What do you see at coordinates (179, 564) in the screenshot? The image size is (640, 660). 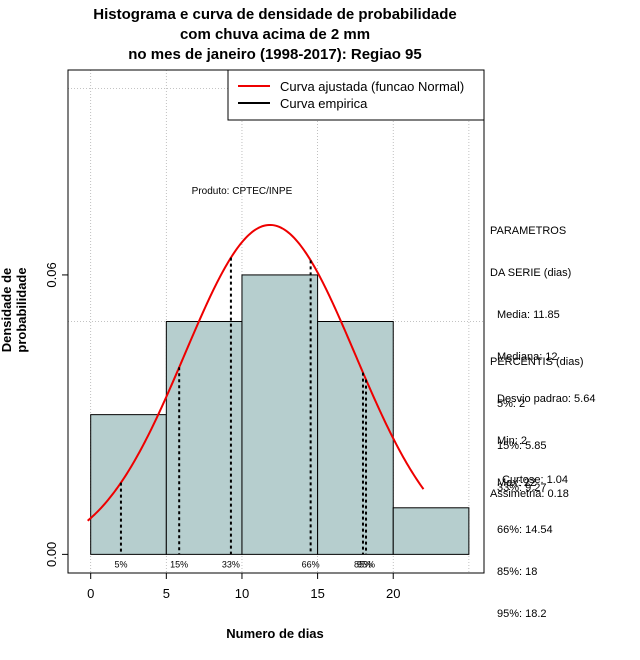 I see `percentile-label-15: 15%` at bounding box center [179, 564].